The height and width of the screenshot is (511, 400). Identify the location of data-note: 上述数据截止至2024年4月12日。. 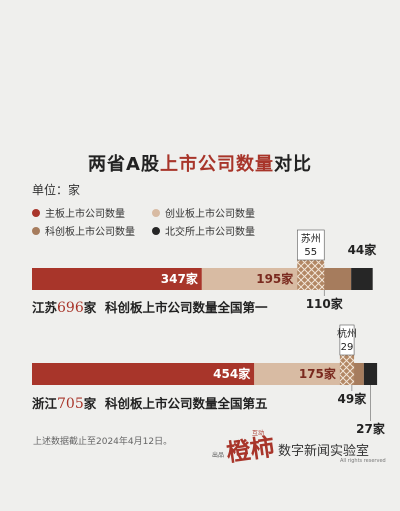
(103, 442).